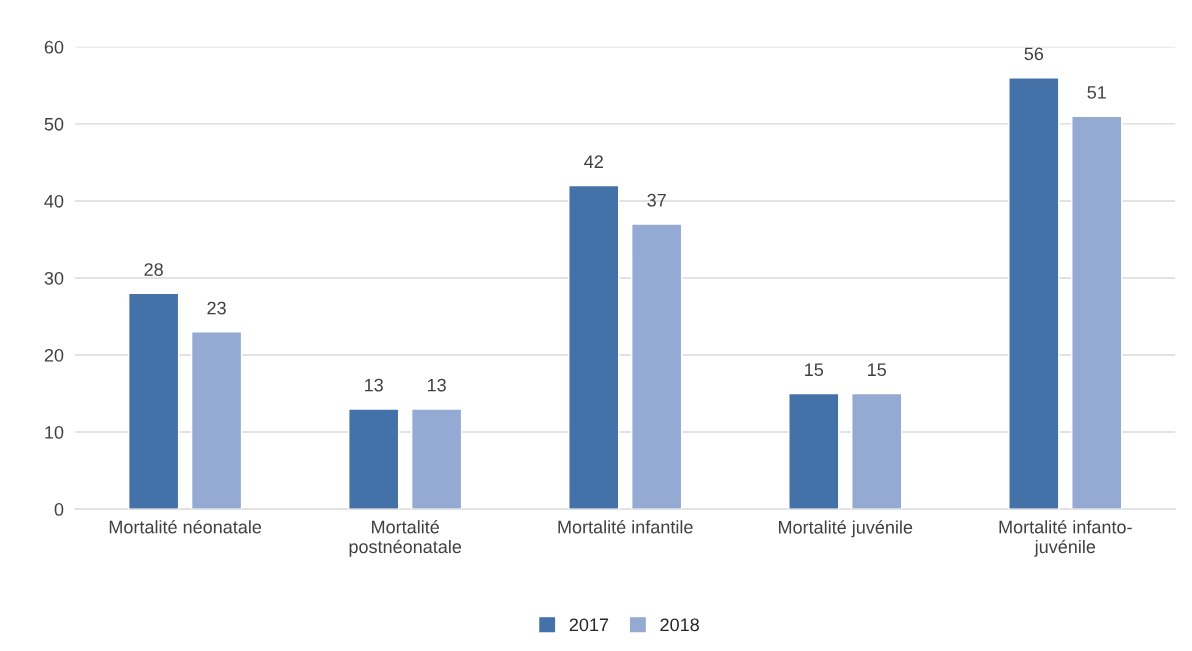 The image size is (1192, 651). Describe the element at coordinates (845, 529) in the screenshot. I see `x-tick-label: Mortalité juvénile` at that location.